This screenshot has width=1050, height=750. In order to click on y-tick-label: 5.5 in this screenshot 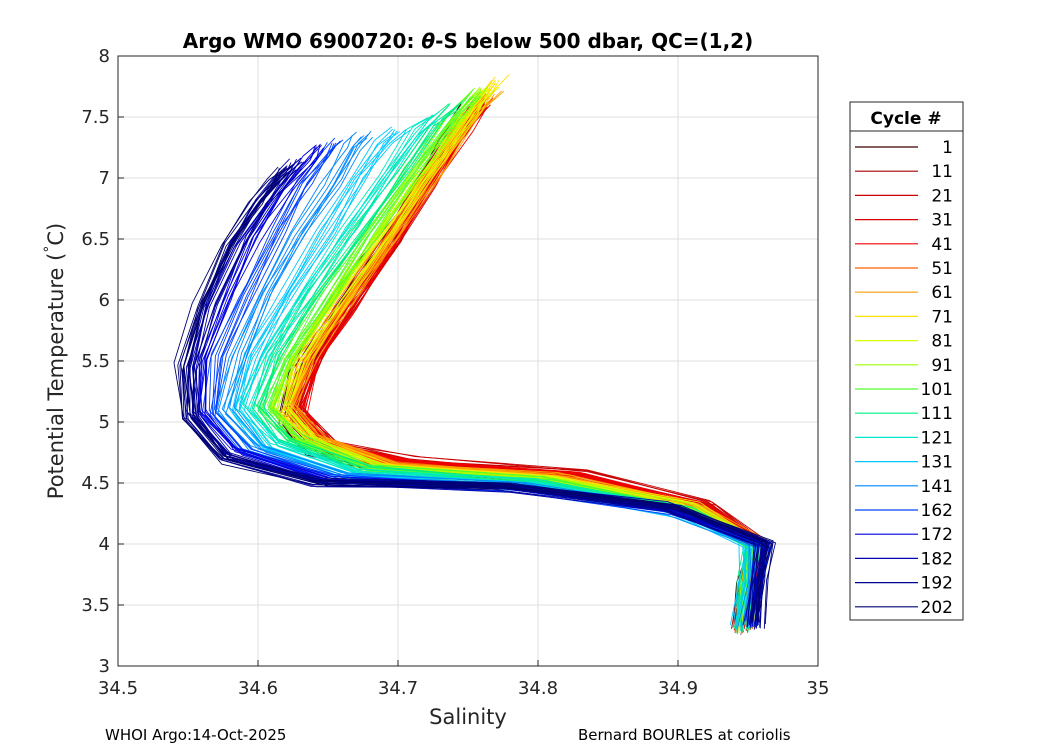, I will do `click(95, 361)`.